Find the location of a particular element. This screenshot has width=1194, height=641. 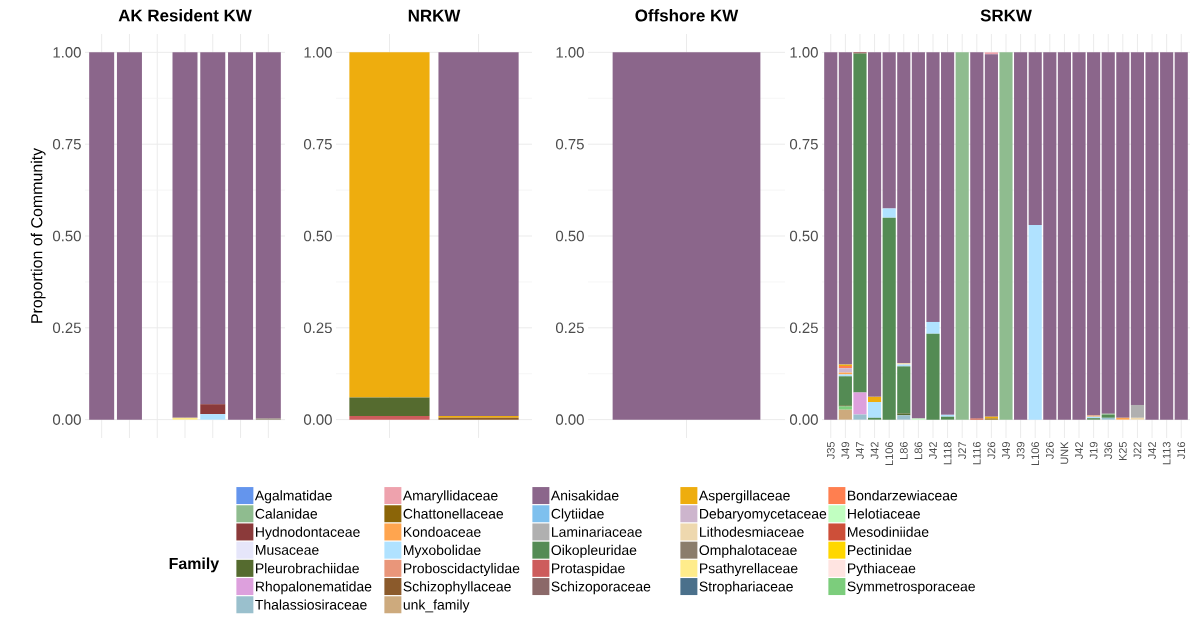

legend-label: Thalassiosiraceae is located at coordinates (311, 604).